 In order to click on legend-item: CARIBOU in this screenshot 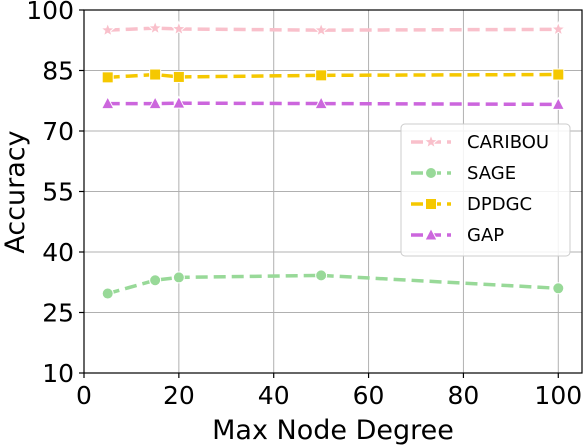, I will do `click(480, 142)`.